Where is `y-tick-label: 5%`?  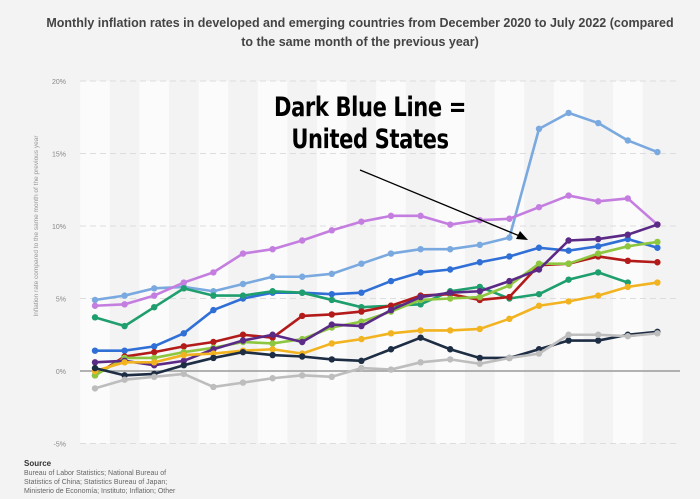 y-tick-label: 5% is located at coordinates (61, 300).